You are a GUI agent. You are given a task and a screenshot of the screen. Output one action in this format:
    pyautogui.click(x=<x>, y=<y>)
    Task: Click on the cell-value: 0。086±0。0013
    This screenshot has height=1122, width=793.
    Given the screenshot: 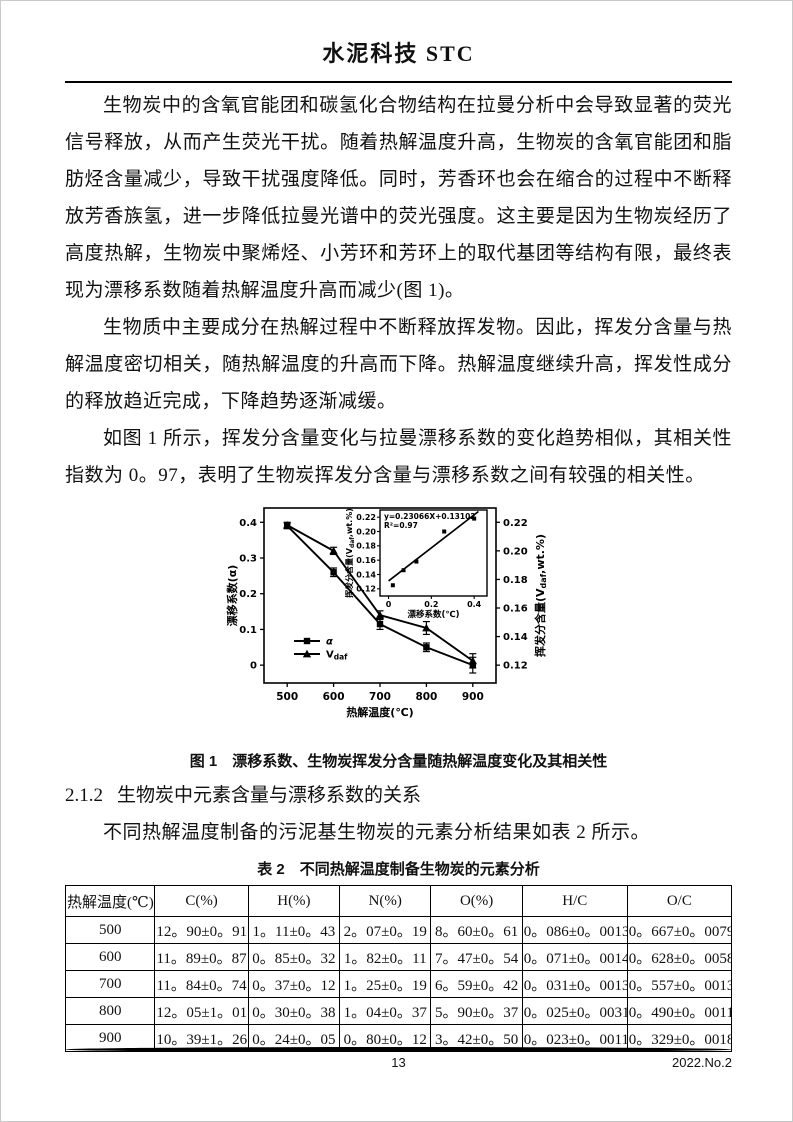 What is the action you would take?
    pyautogui.click(x=574, y=930)
    